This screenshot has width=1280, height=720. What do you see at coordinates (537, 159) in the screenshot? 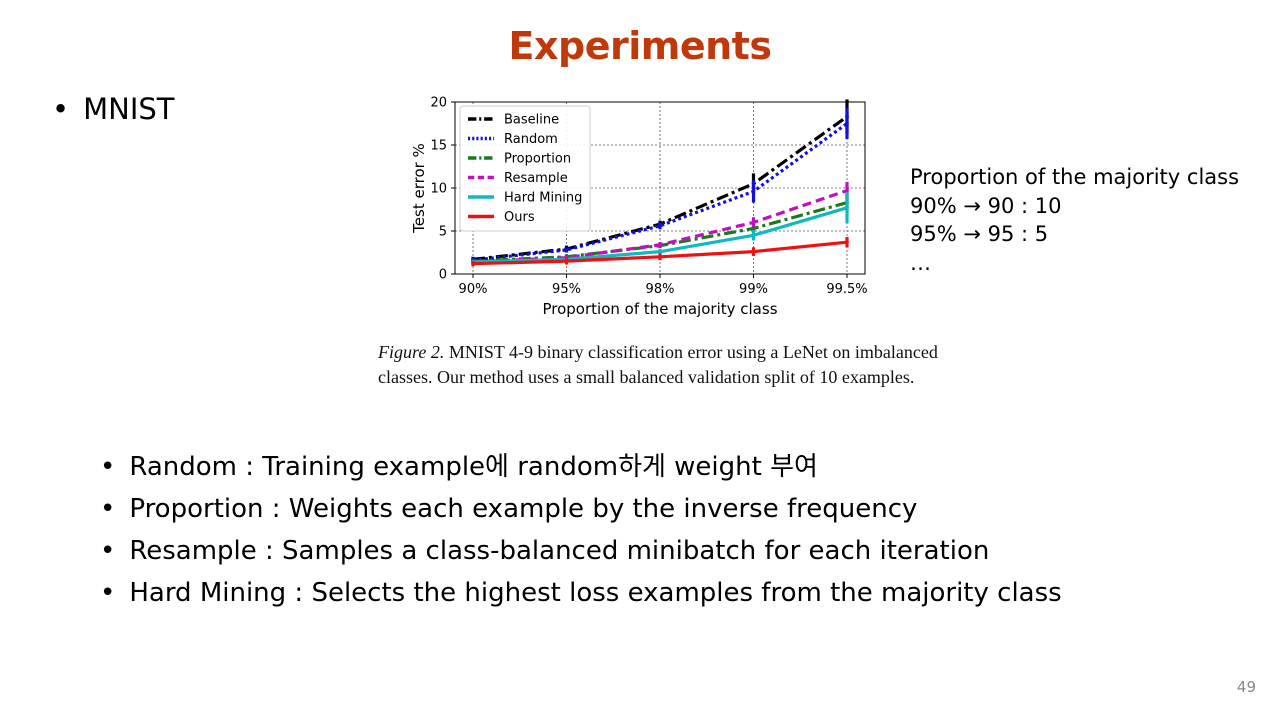
I see `legend-label: Proportion` at bounding box center [537, 159].